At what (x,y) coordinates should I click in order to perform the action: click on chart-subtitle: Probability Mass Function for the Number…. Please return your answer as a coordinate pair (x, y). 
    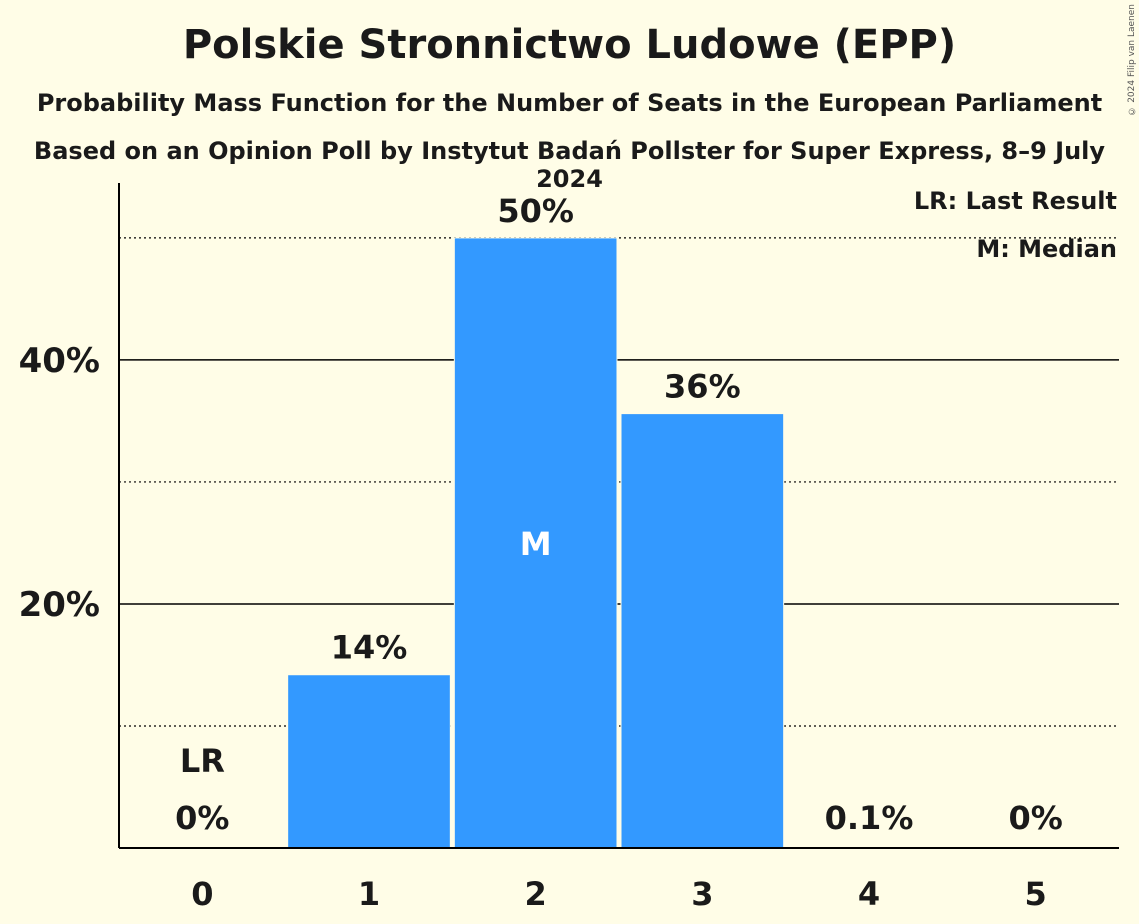
    Looking at the image, I should click on (569, 103).